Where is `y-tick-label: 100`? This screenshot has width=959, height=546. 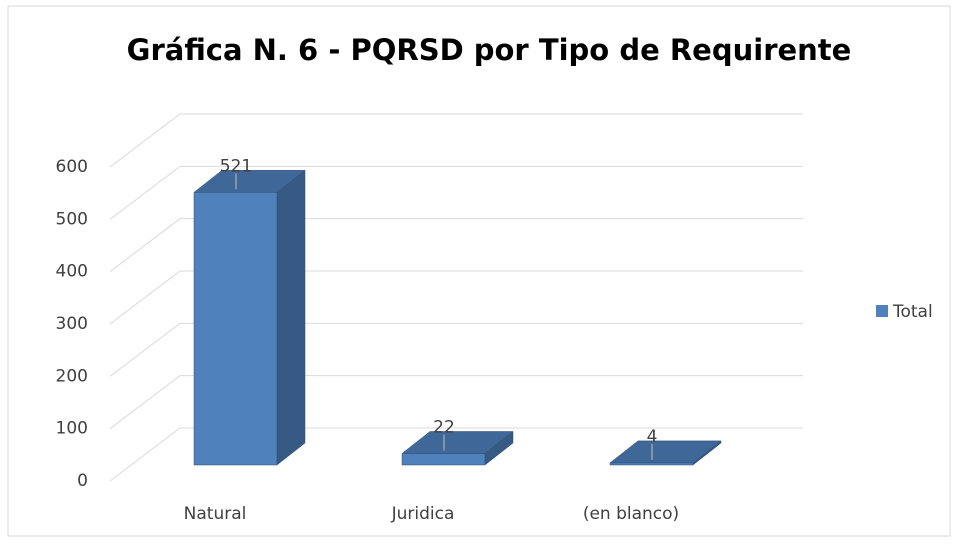
y-tick-label: 100 is located at coordinates (72, 429).